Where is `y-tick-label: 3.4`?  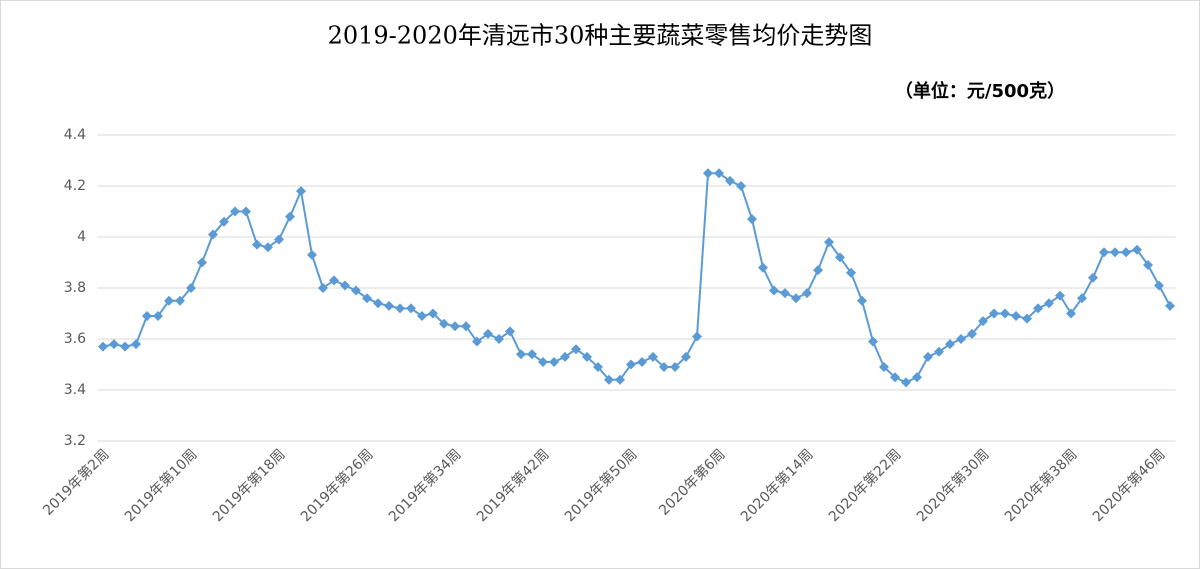 y-tick-label: 3.4 is located at coordinates (75, 390).